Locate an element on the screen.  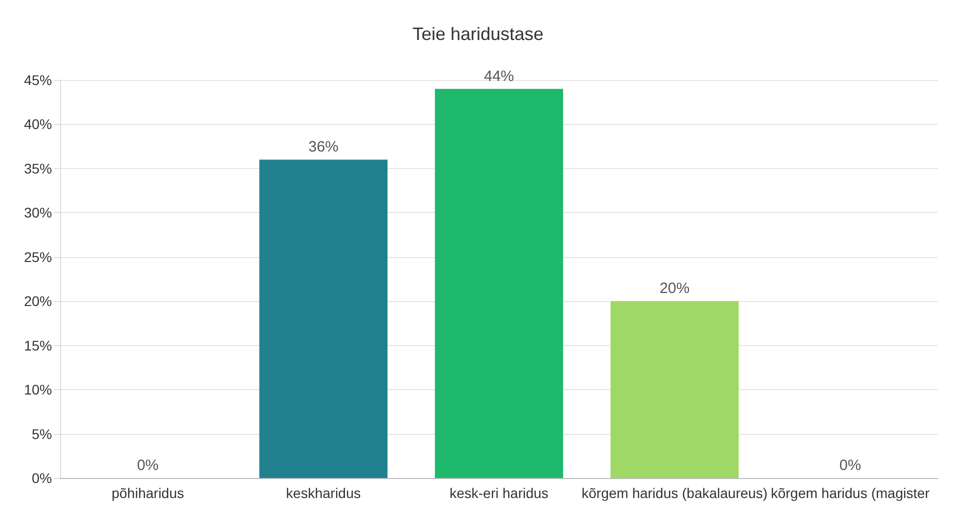
chart-title: Teie haridustase is located at coordinates (478, 34).